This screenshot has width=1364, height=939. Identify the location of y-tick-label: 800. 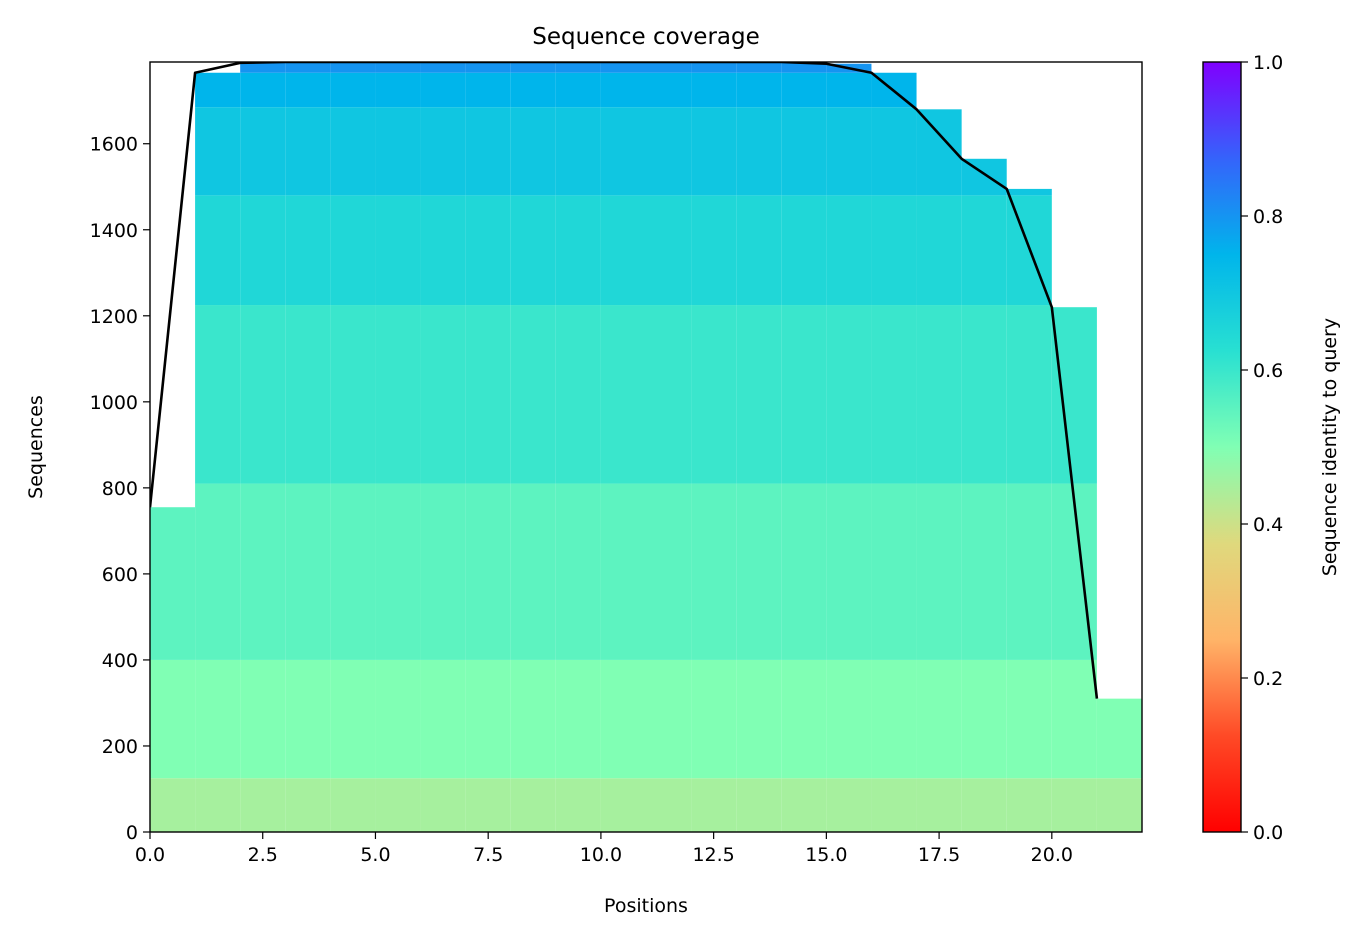
(120, 489).